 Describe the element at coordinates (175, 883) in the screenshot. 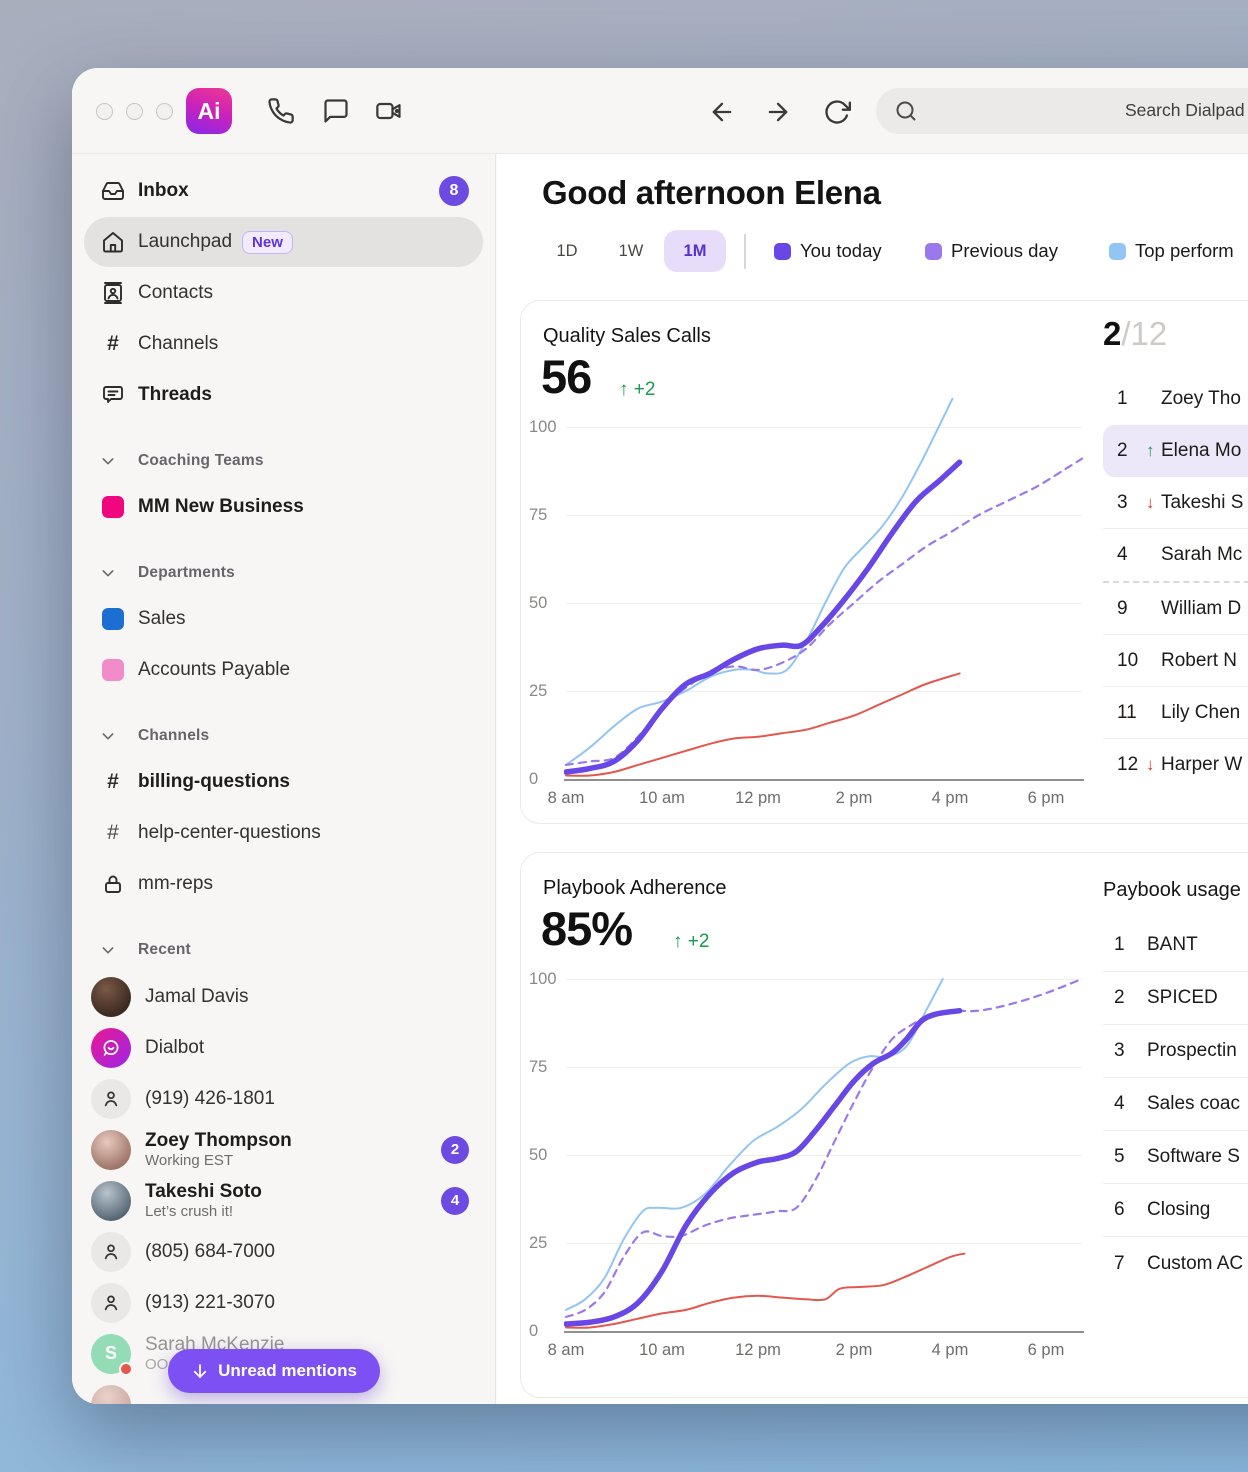

I see `sidebar-item-label: mm-reps` at that location.